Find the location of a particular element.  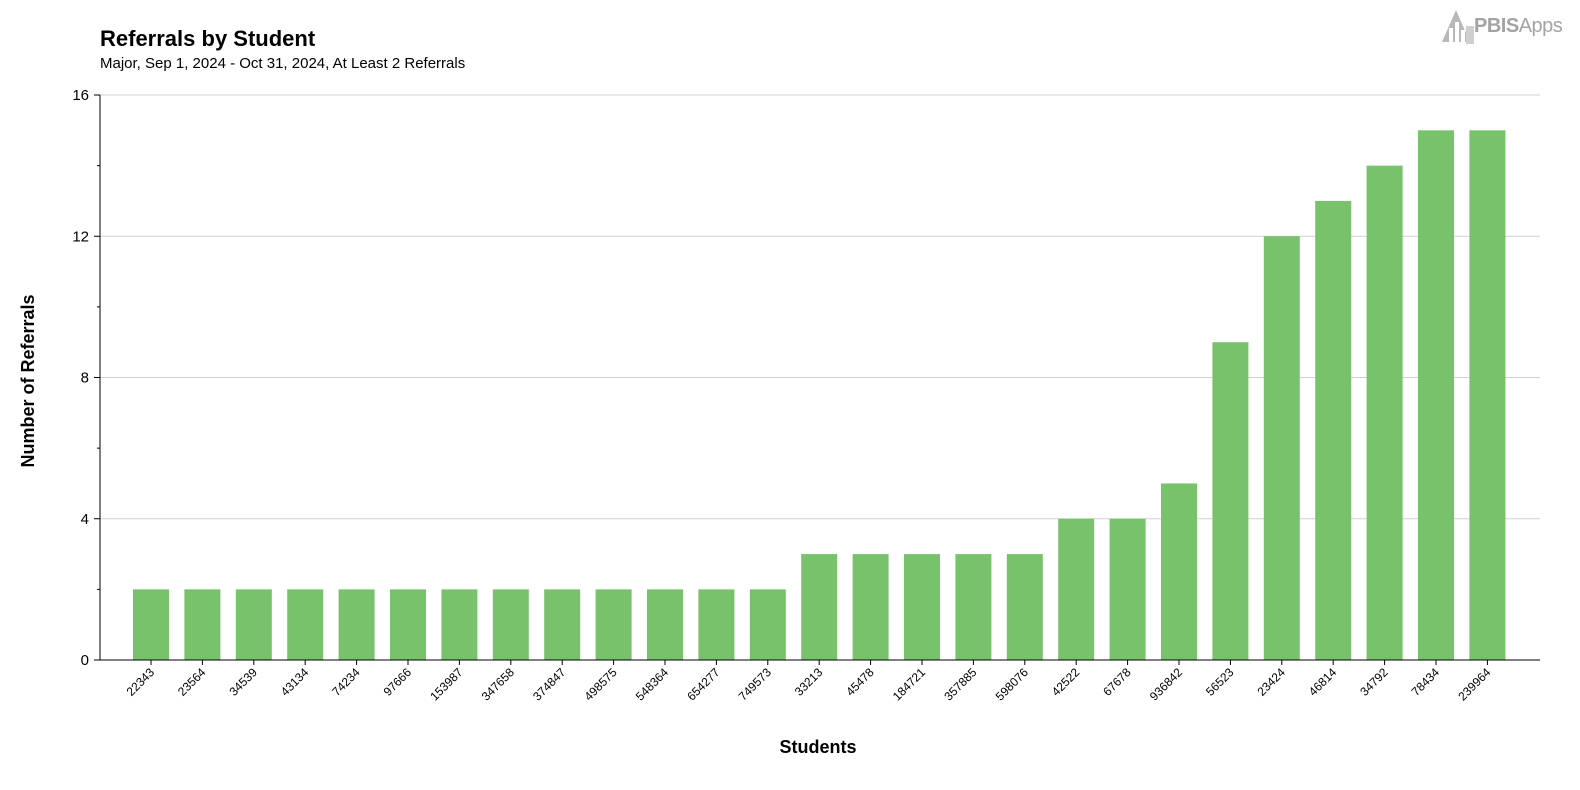

y-tick-label: 4 is located at coordinates (85, 519).